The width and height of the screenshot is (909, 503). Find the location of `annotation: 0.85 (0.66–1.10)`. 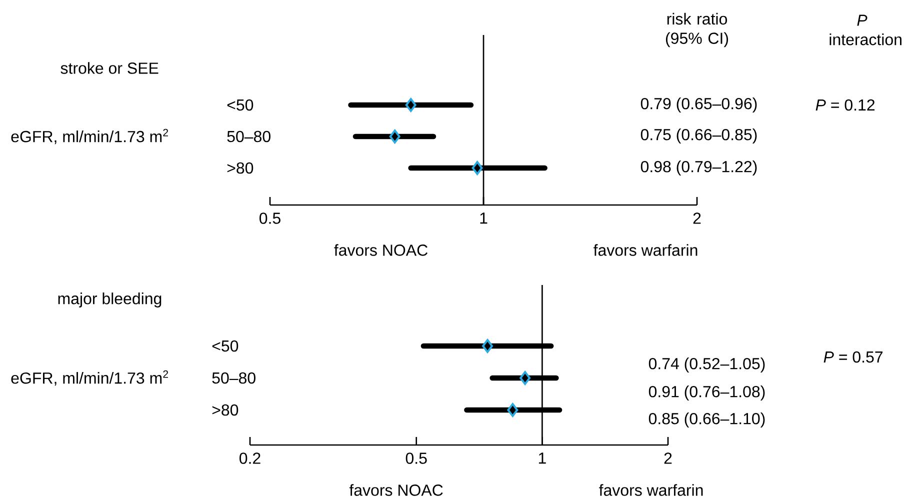

annotation: 0.85 (0.66–1.10) is located at coordinates (706, 420).